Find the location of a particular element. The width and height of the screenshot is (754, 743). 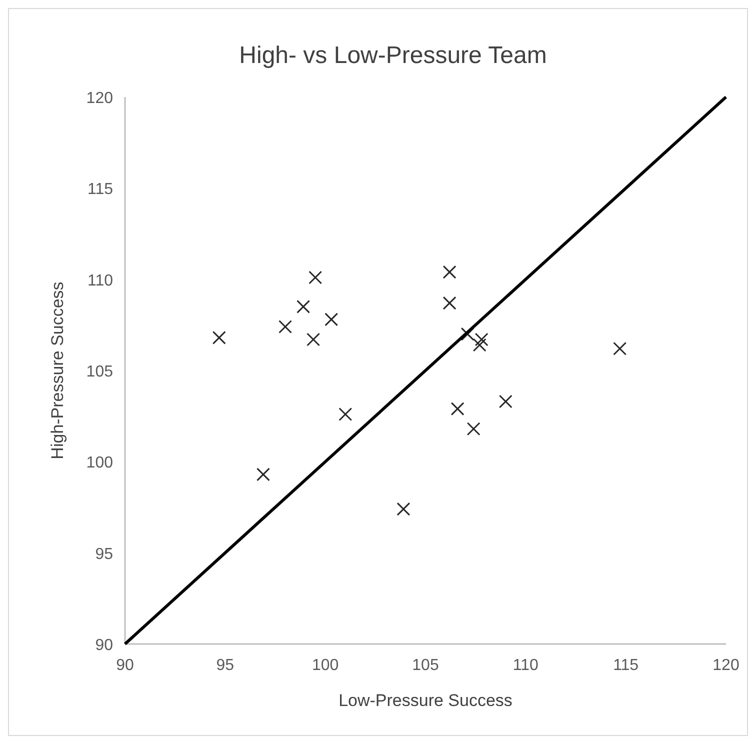

x-tick-label: 120 is located at coordinates (726, 665).